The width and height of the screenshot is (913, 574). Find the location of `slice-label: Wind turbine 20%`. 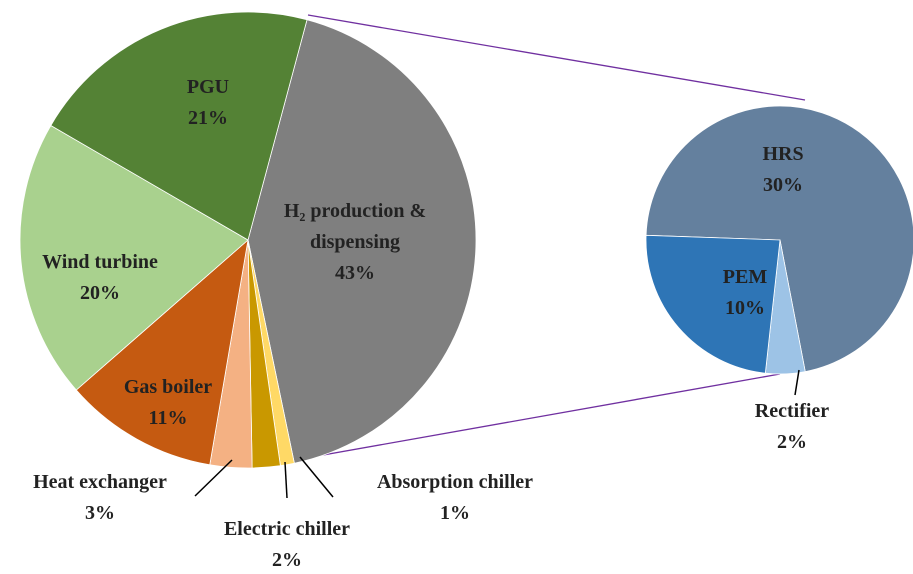

slice-label: Wind turbine 20% is located at coordinates (100, 278).